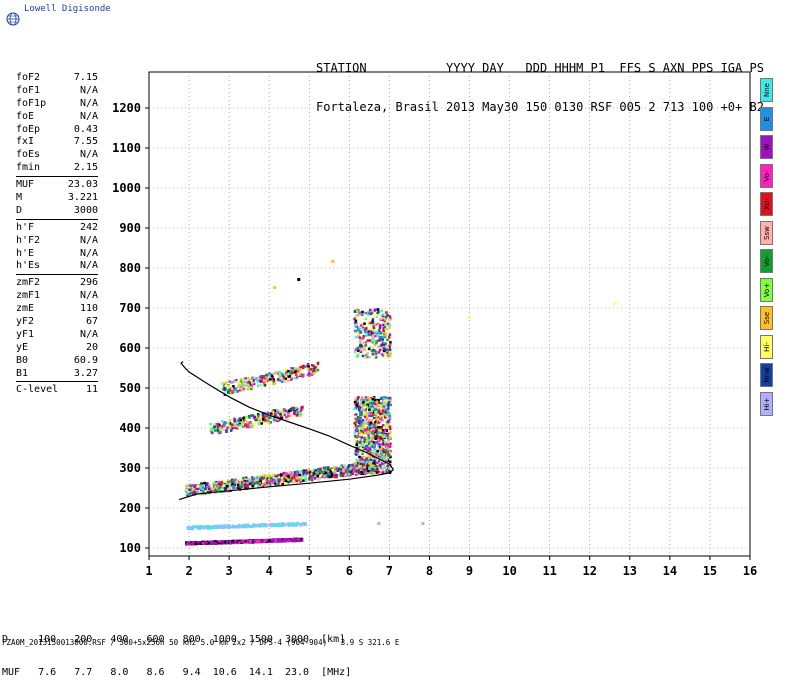 The width and height of the screenshot is (800, 689). I want to click on param-value: 110, so click(88, 309).